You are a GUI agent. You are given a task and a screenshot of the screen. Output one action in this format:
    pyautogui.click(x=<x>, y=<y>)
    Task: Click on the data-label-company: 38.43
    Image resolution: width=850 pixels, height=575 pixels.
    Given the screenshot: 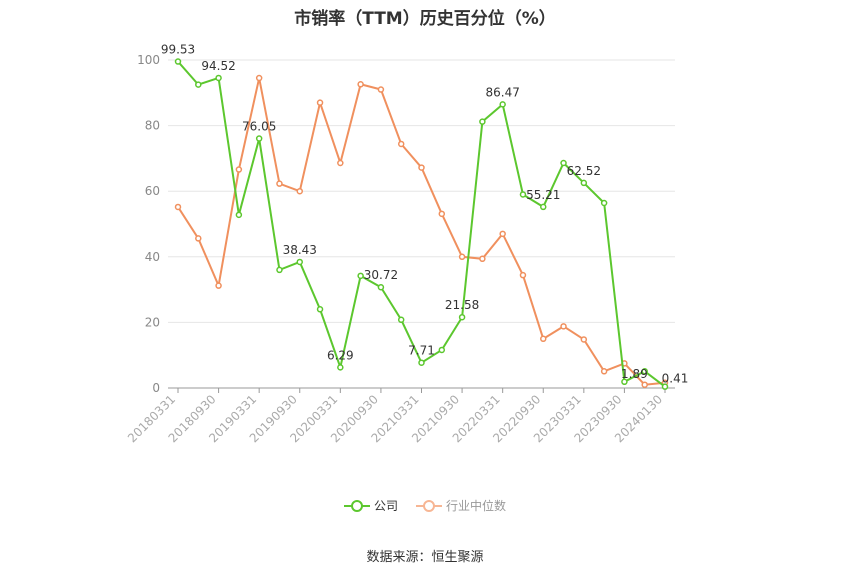 What is the action you would take?
    pyautogui.click(x=300, y=250)
    